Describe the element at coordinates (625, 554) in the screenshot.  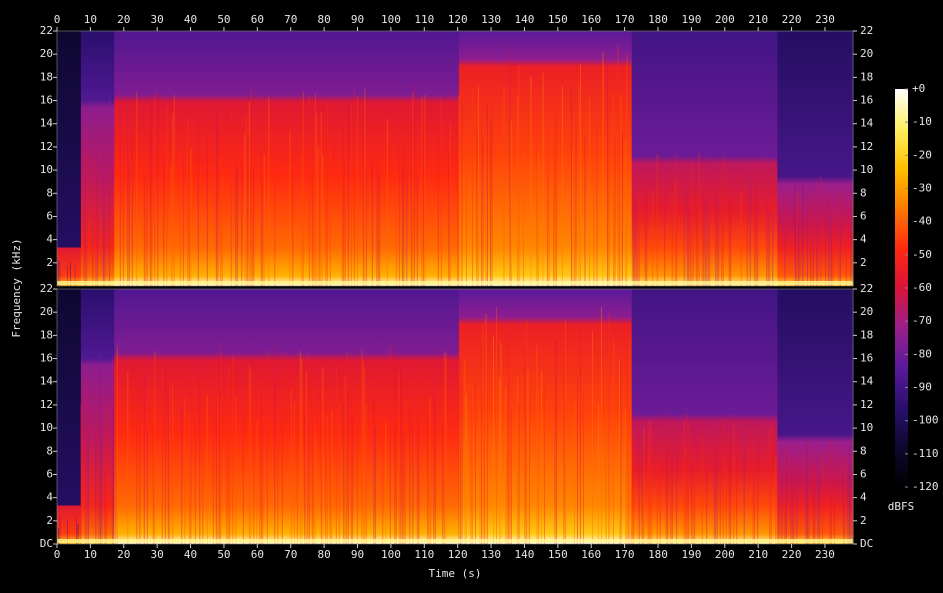
I see `x-tick-label: 170` at that location.